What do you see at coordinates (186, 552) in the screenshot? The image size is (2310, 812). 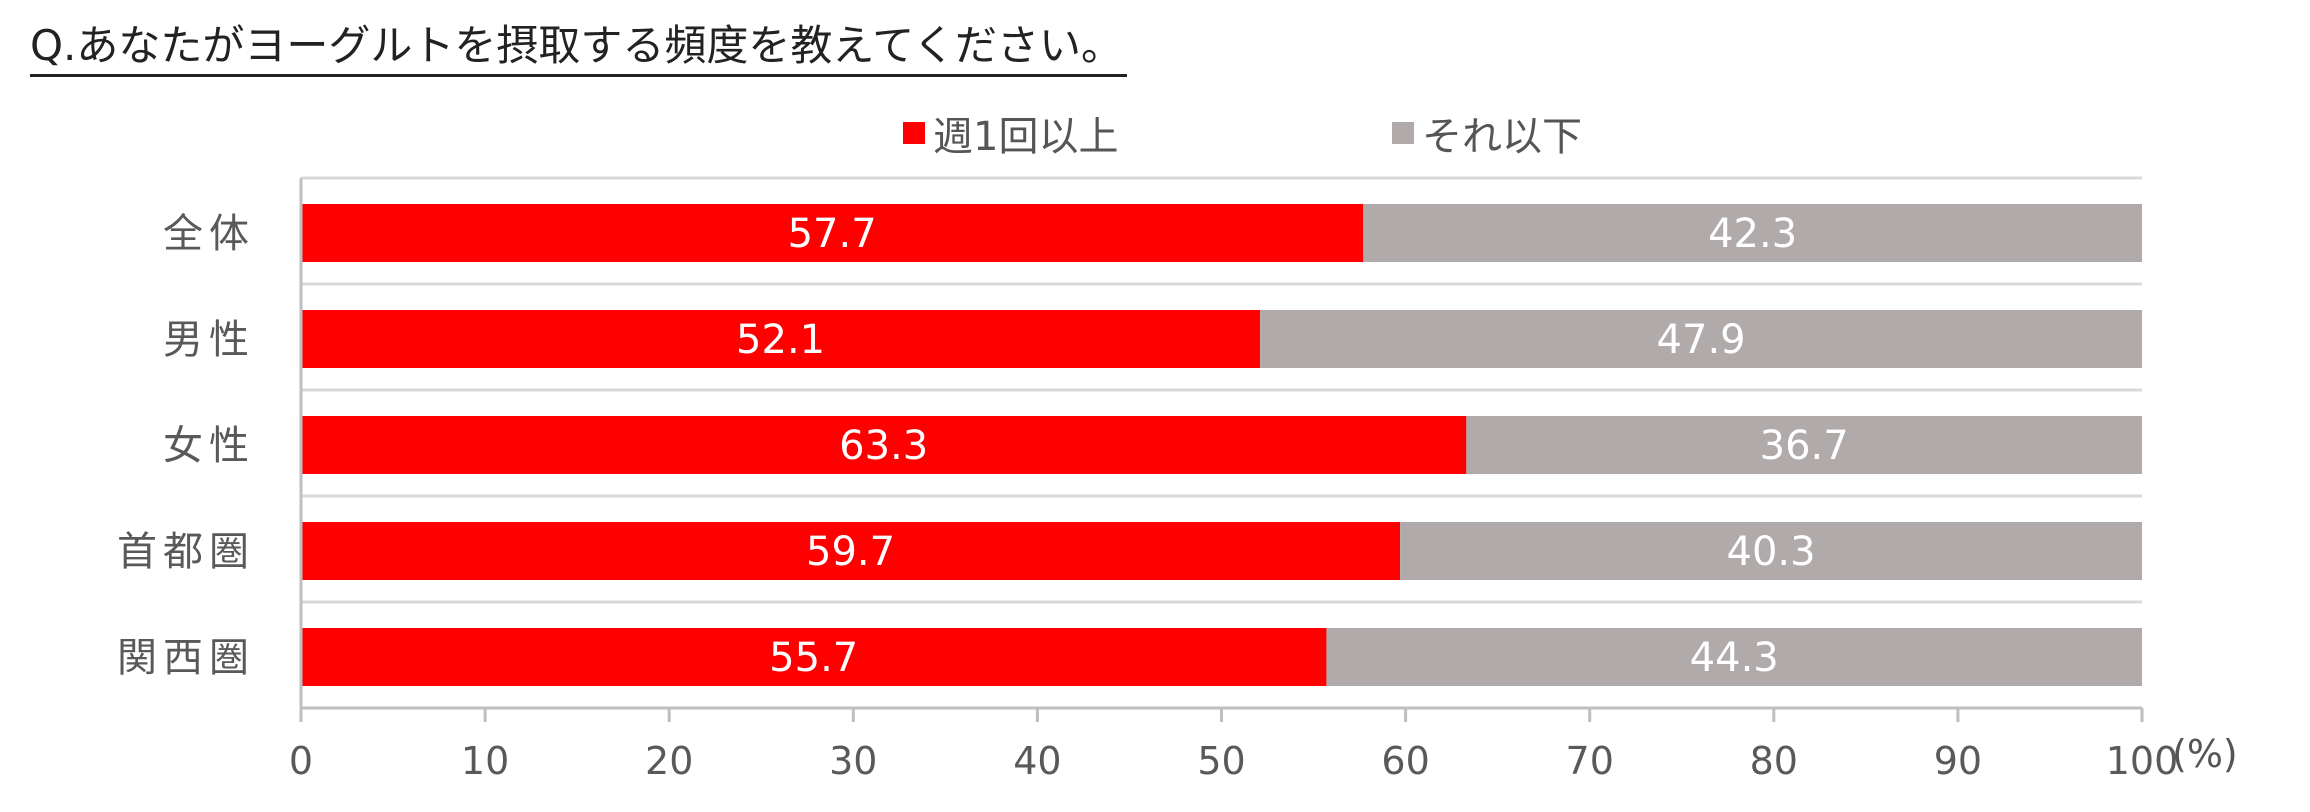 I see `category-label: 首都圏` at bounding box center [186, 552].